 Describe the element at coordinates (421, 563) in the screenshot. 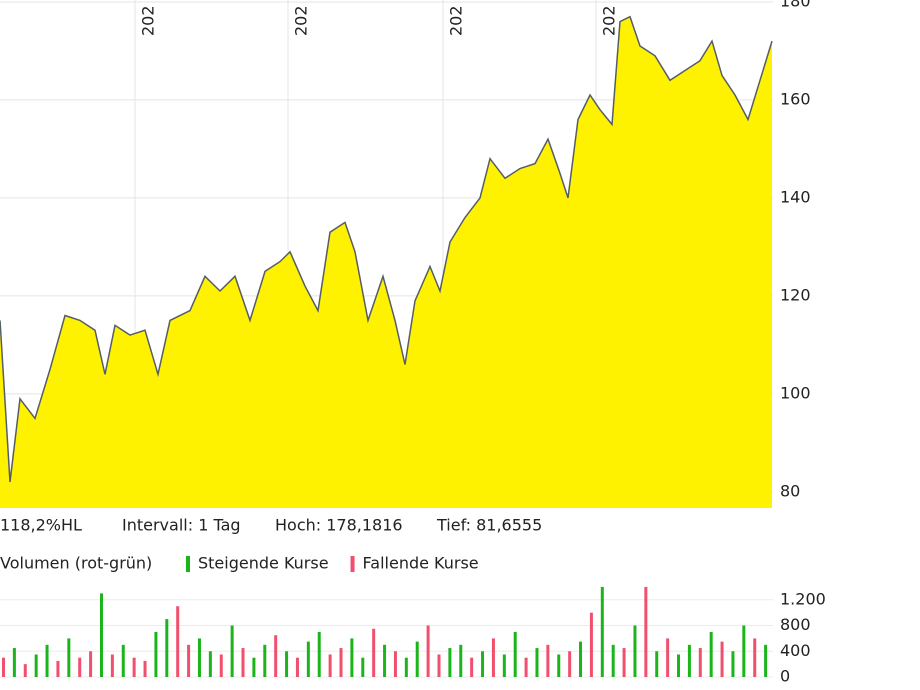

I see `legend-label: Fallende Kurse` at that location.